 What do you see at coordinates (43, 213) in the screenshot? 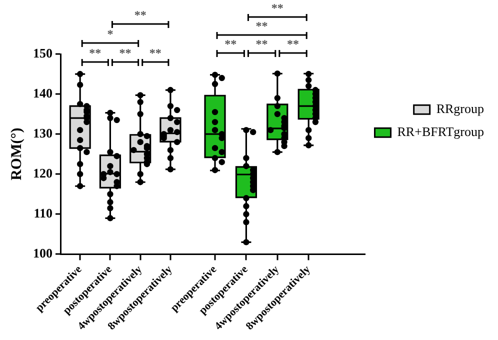
I see `y-tick-label: 110` at bounding box center [43, 213].